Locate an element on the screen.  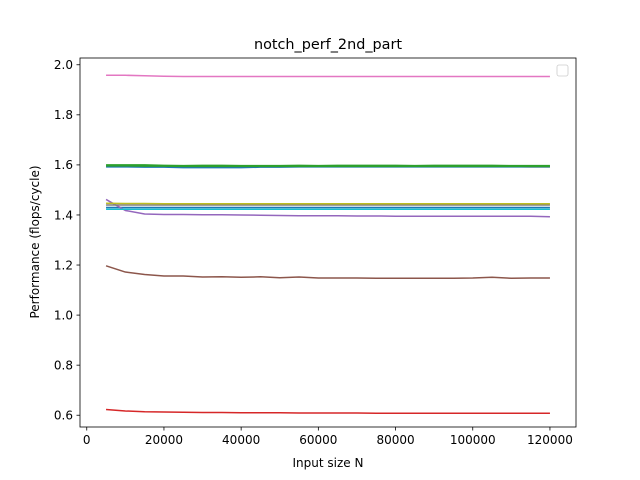
x-tick-label: 100000 is located at coordinates (473, 440).